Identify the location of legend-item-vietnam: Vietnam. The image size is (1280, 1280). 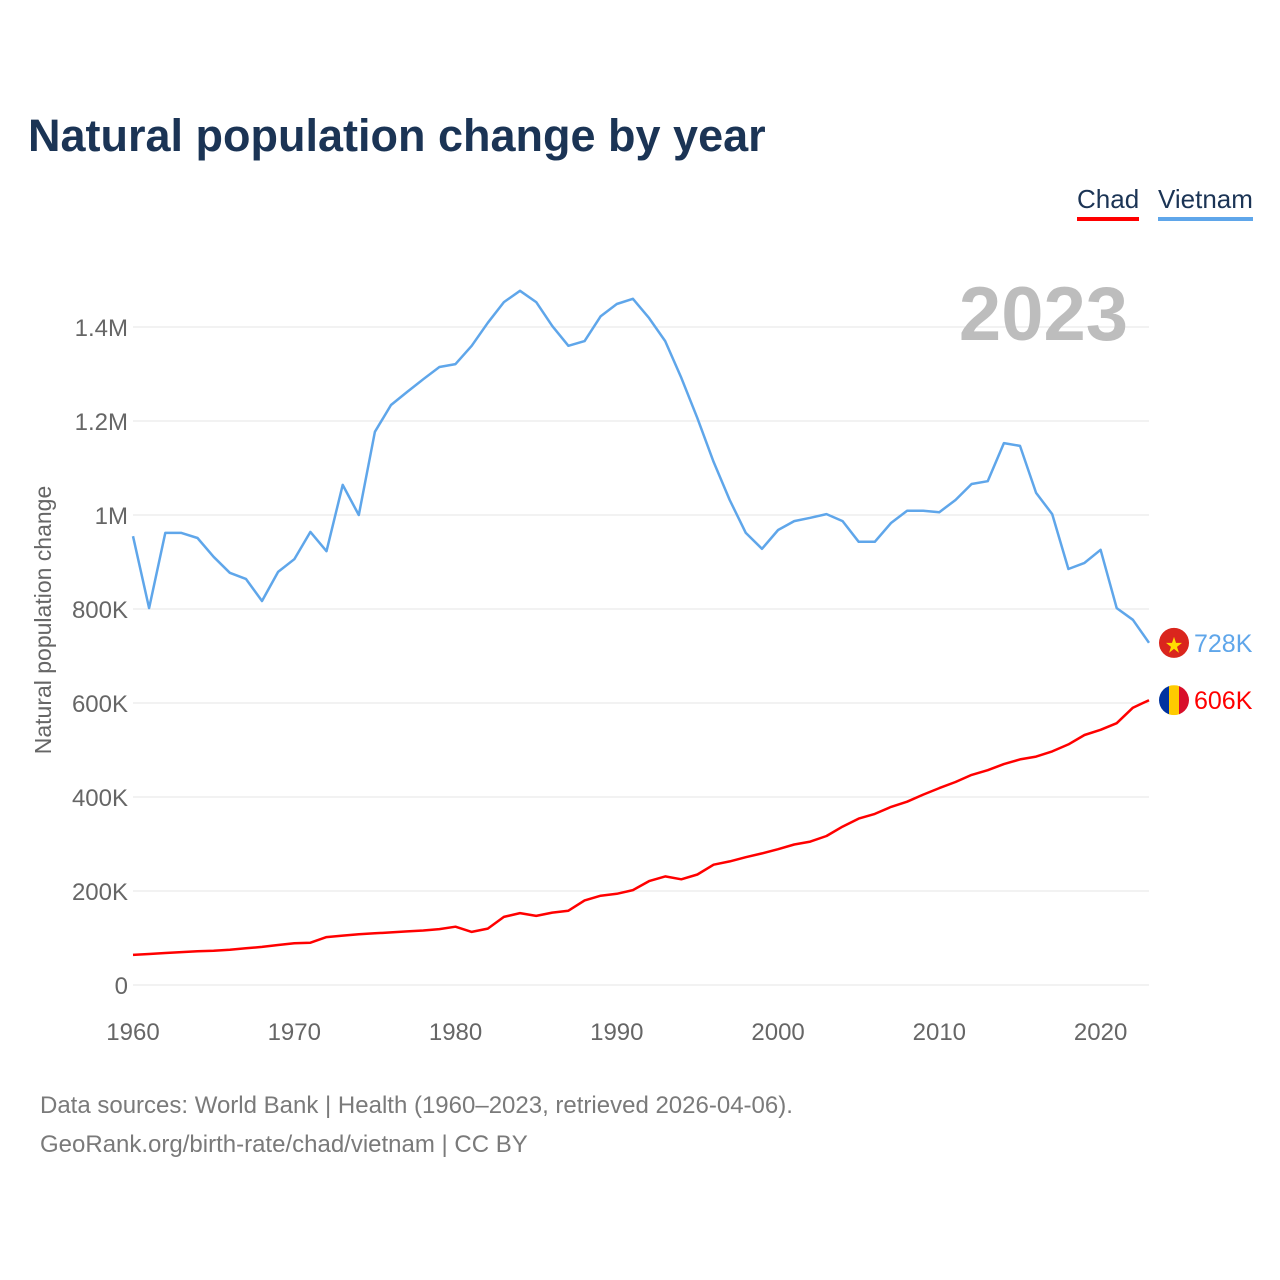
(1205, 202).